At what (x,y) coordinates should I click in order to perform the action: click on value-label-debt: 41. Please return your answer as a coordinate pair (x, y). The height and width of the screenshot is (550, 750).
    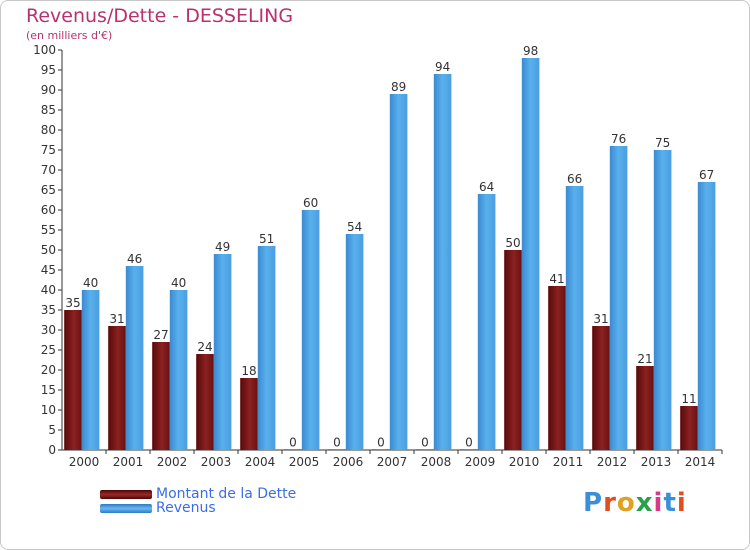
    Looking at the image, I should click on (556, 279).